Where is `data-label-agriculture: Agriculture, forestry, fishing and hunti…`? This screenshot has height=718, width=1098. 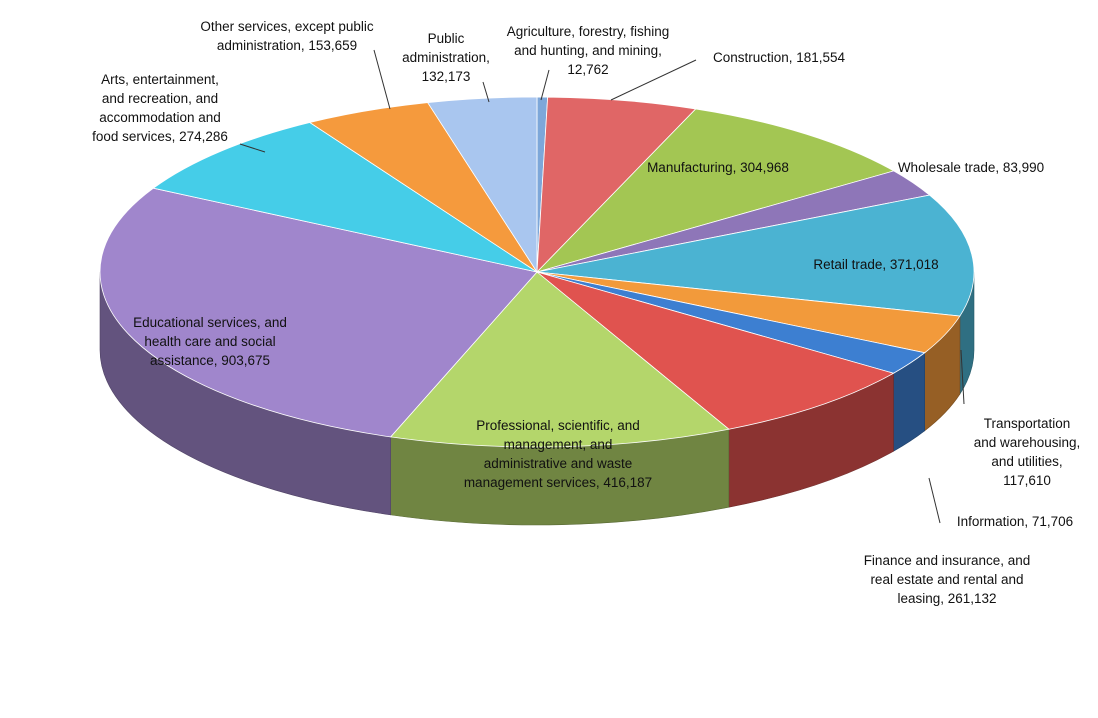 data-label-agriculture: Agriculture, forestry, fishing and hunti… is located at coordinates (588, 50).